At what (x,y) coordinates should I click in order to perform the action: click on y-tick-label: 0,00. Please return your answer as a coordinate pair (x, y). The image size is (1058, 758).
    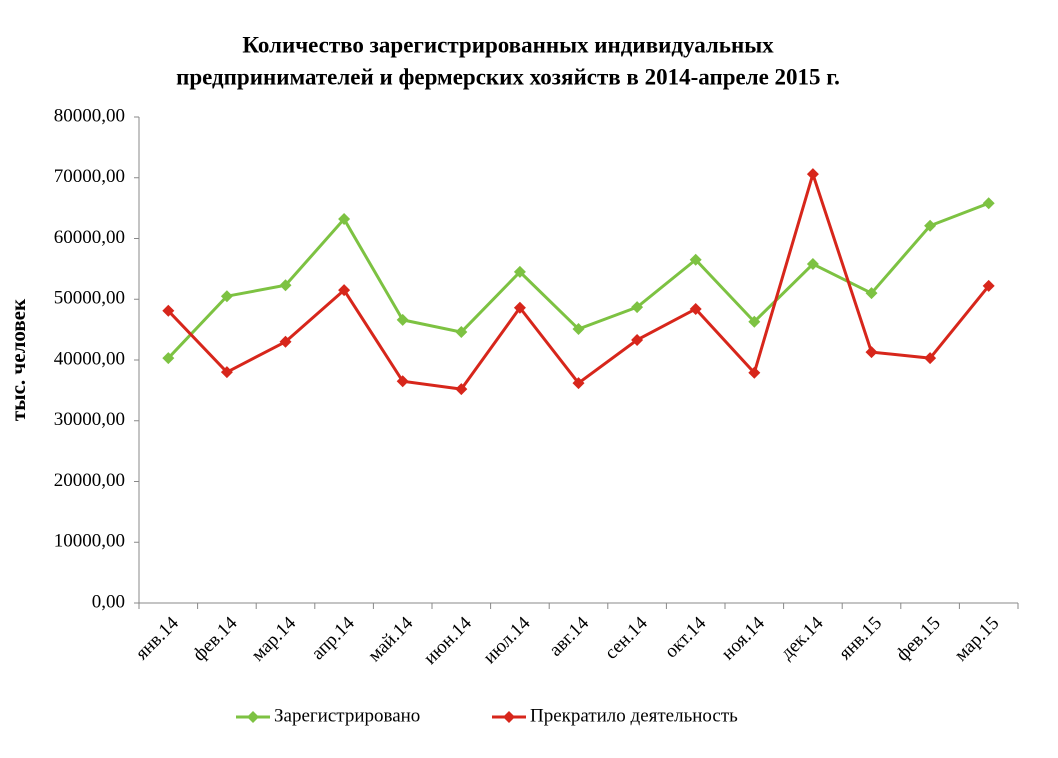
    Looking at the image, I should click on (108, 601).